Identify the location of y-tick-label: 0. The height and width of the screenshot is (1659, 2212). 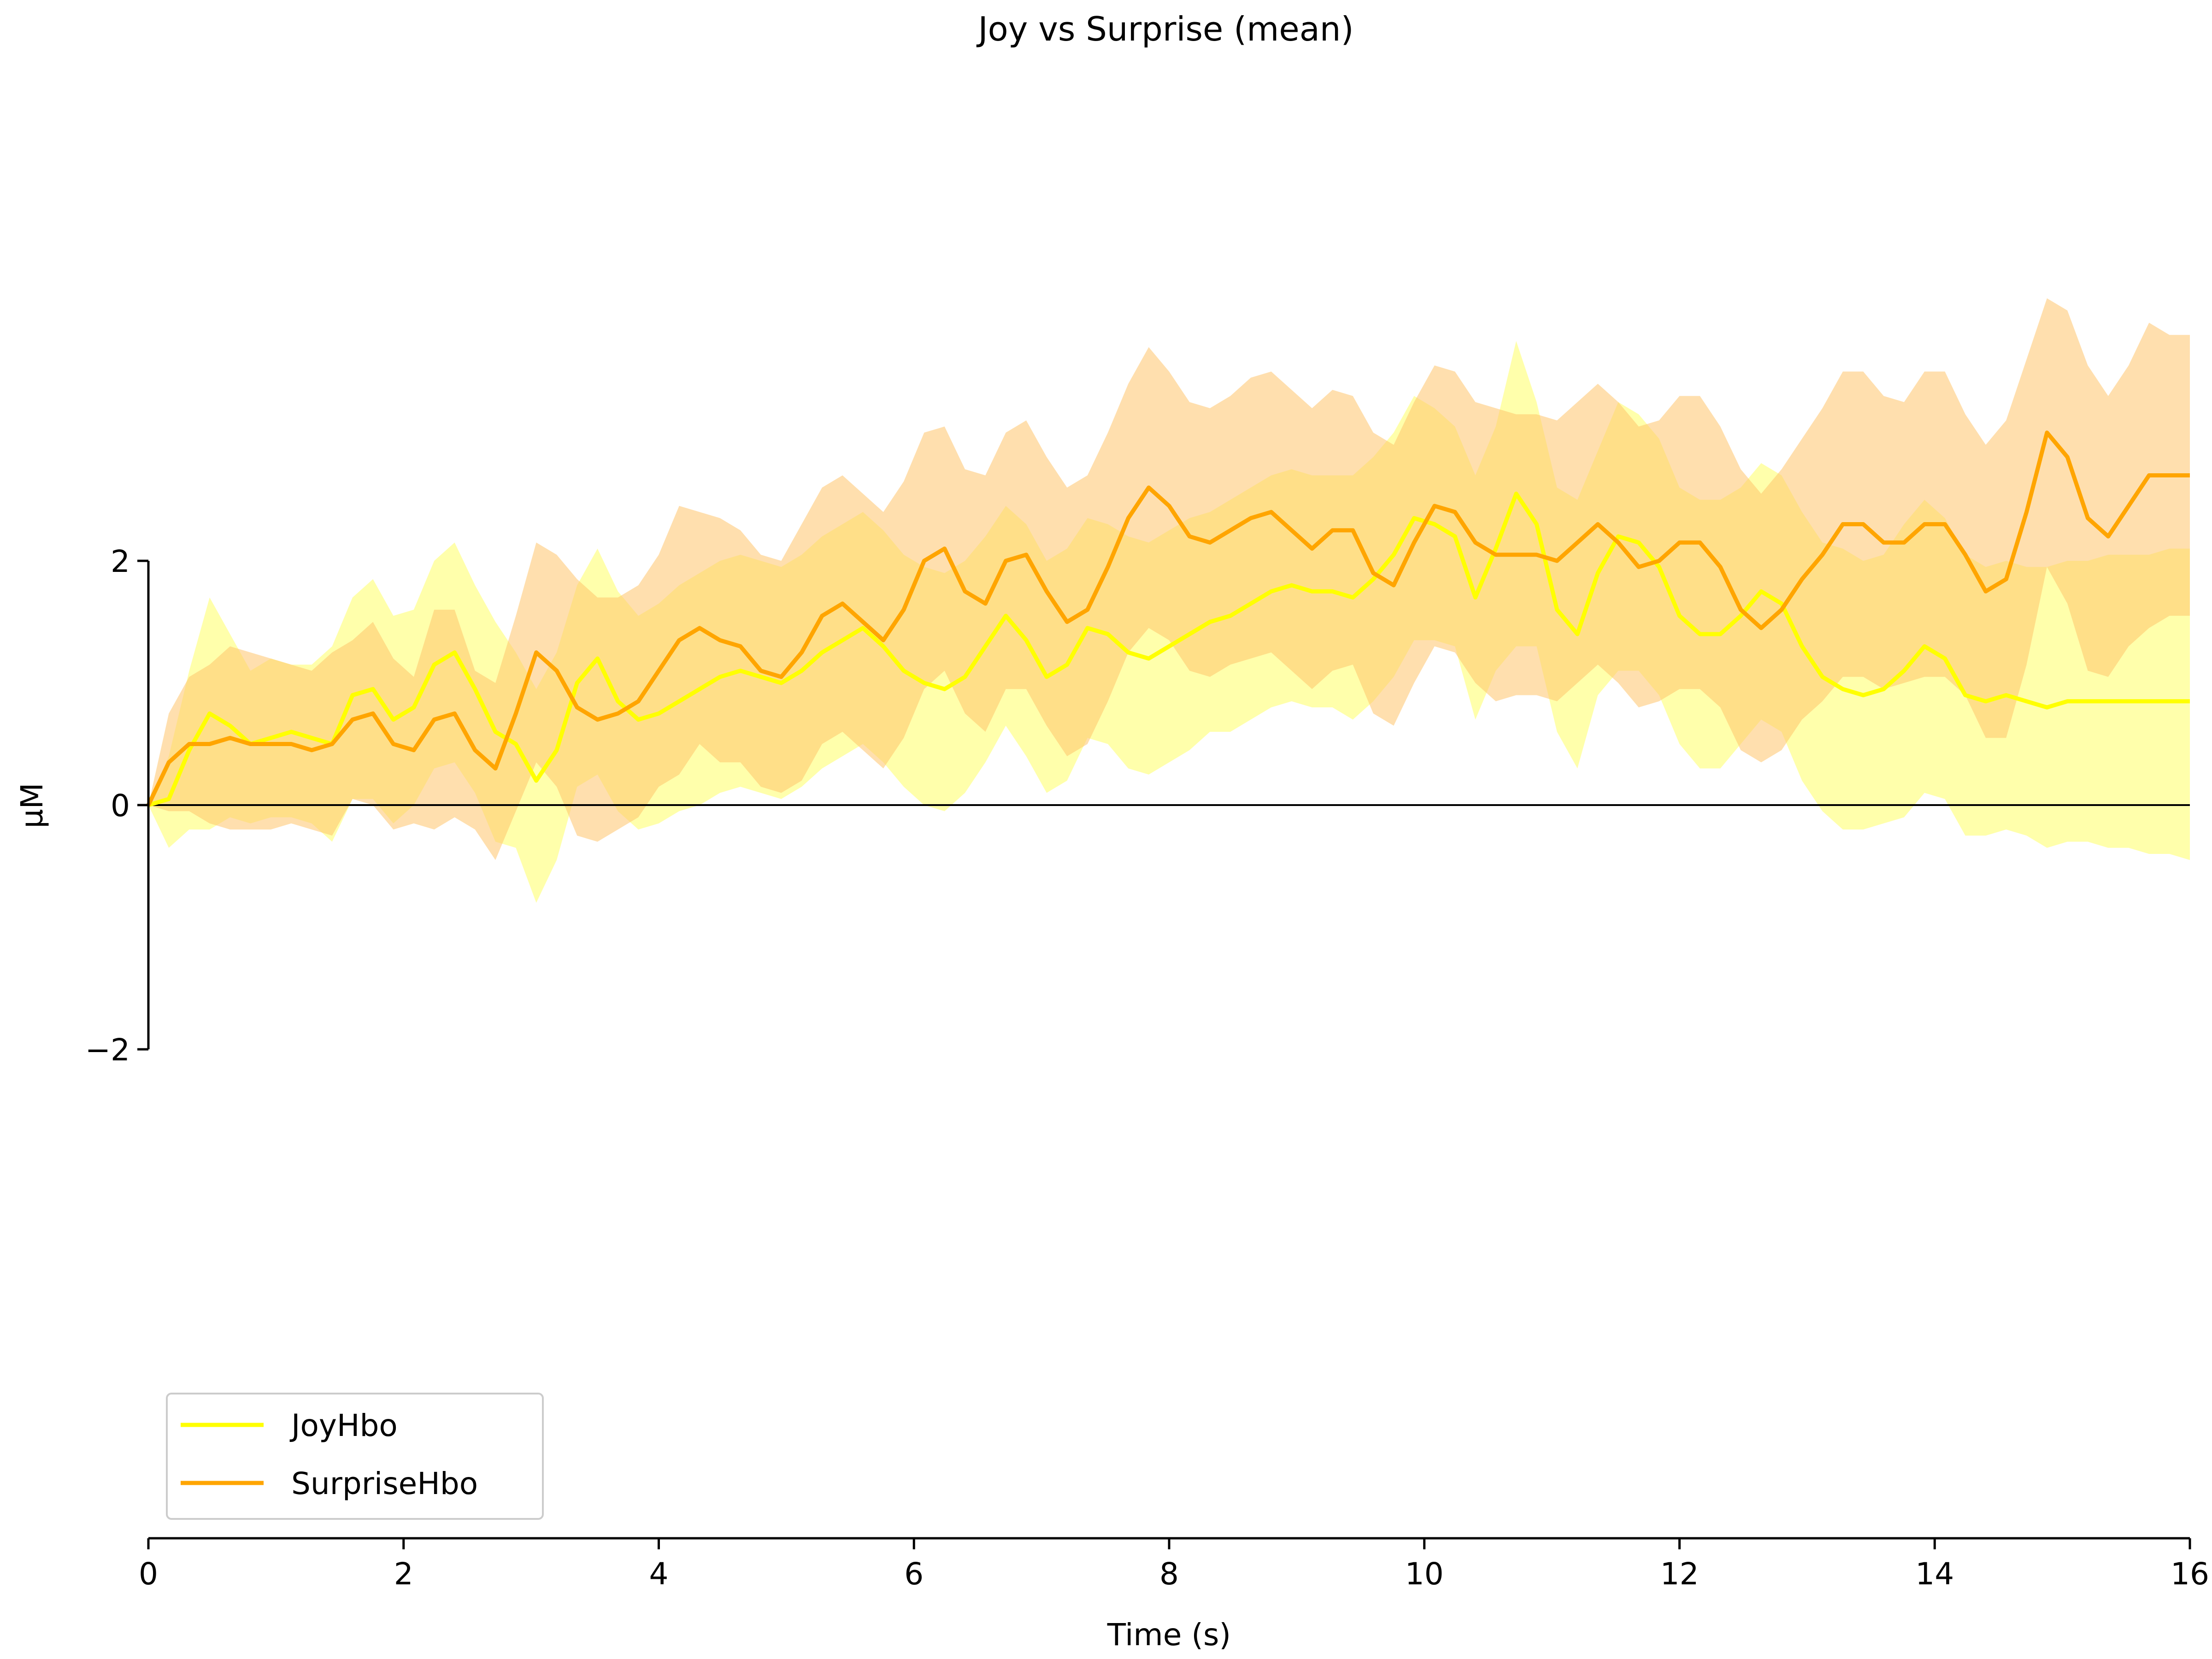
(120, 806).